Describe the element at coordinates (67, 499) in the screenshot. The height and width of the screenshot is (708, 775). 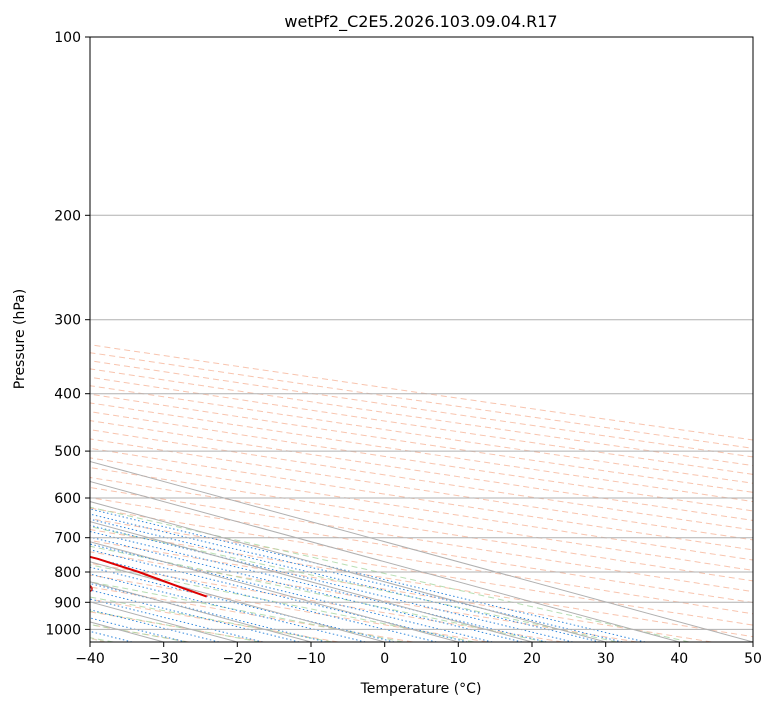
I see `y-tick-label: 600` at that location.